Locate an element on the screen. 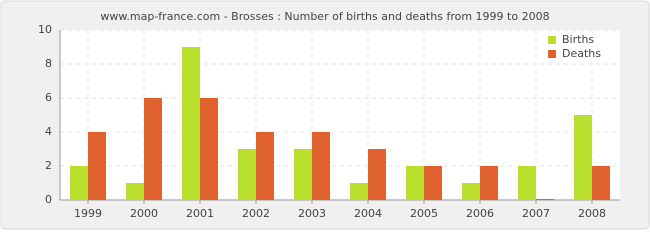 Image resolution: width=650 pixels, height=240 pixels. y-tick-label: 0 is located at coordinates (48, 199).